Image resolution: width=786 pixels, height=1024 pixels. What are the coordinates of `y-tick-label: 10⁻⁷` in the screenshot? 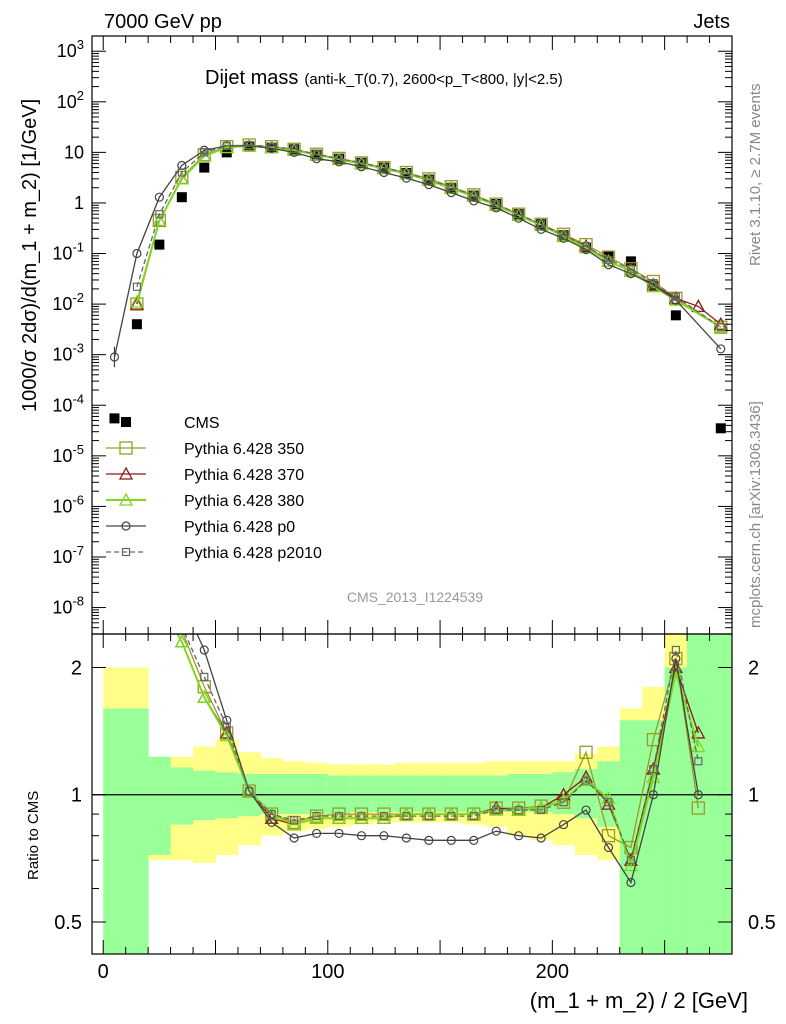 It's located at (68, 555).